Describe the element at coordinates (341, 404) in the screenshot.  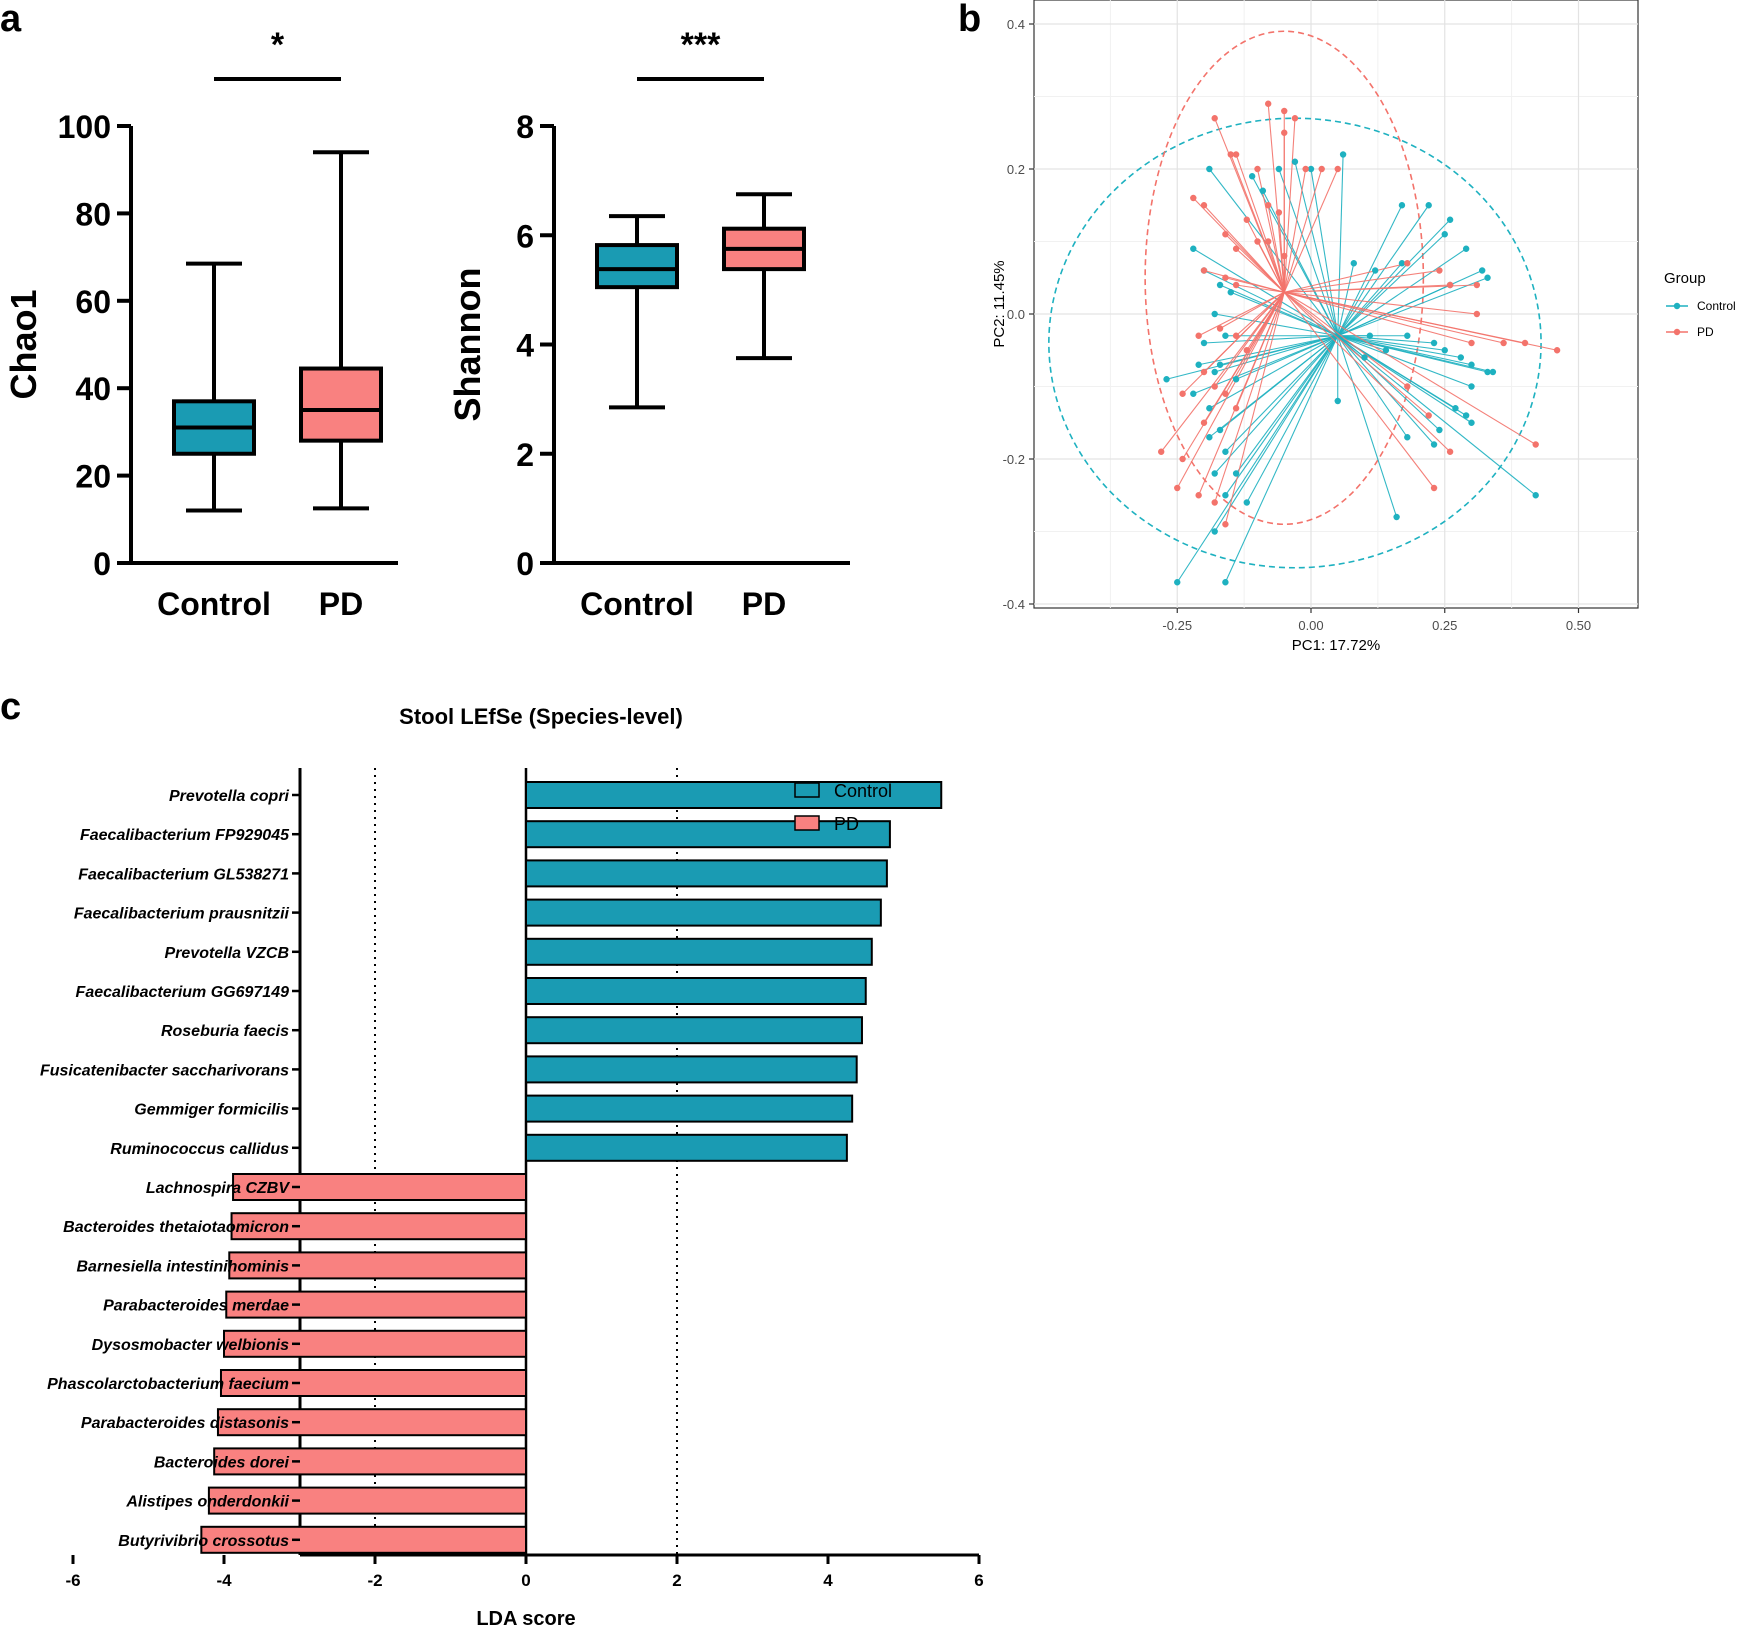
I see `box-pd` at that location.